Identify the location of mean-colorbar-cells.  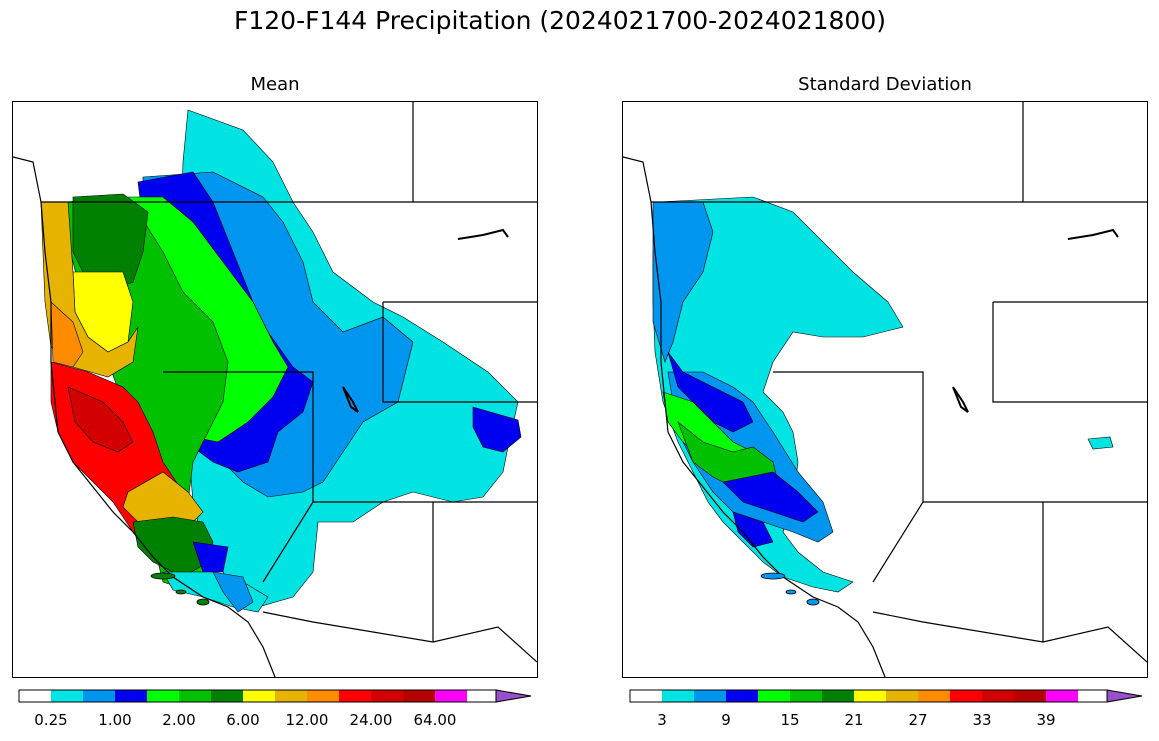
(243, 696).